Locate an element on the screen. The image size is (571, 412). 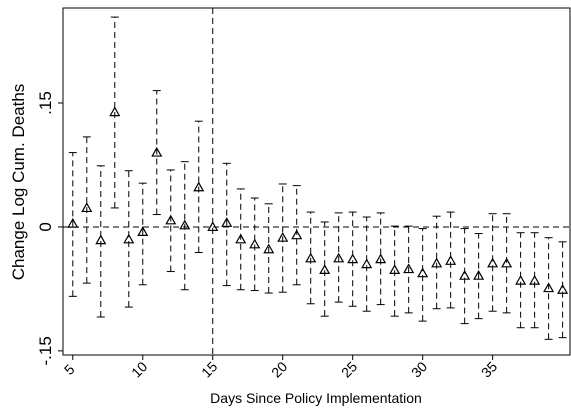
y-tick-label: -.15 is located at coordinates (45, 350).